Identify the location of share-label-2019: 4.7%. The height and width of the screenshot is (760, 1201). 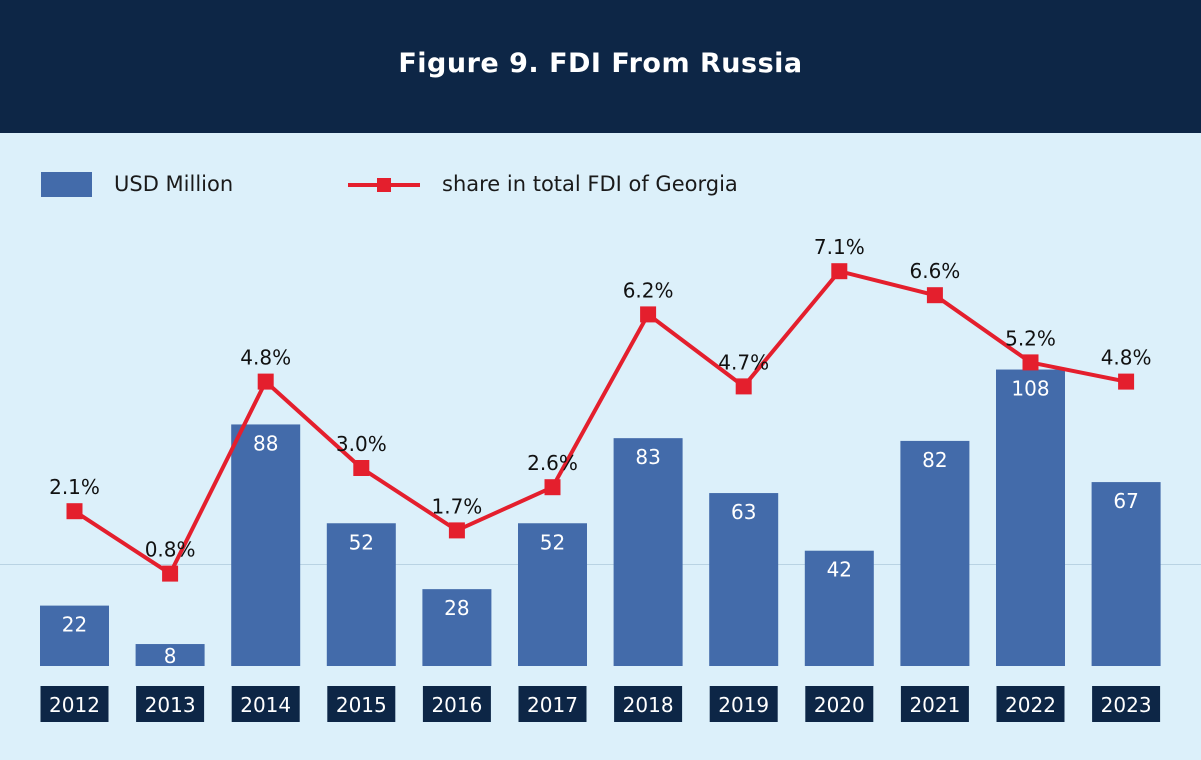
(743, 362).